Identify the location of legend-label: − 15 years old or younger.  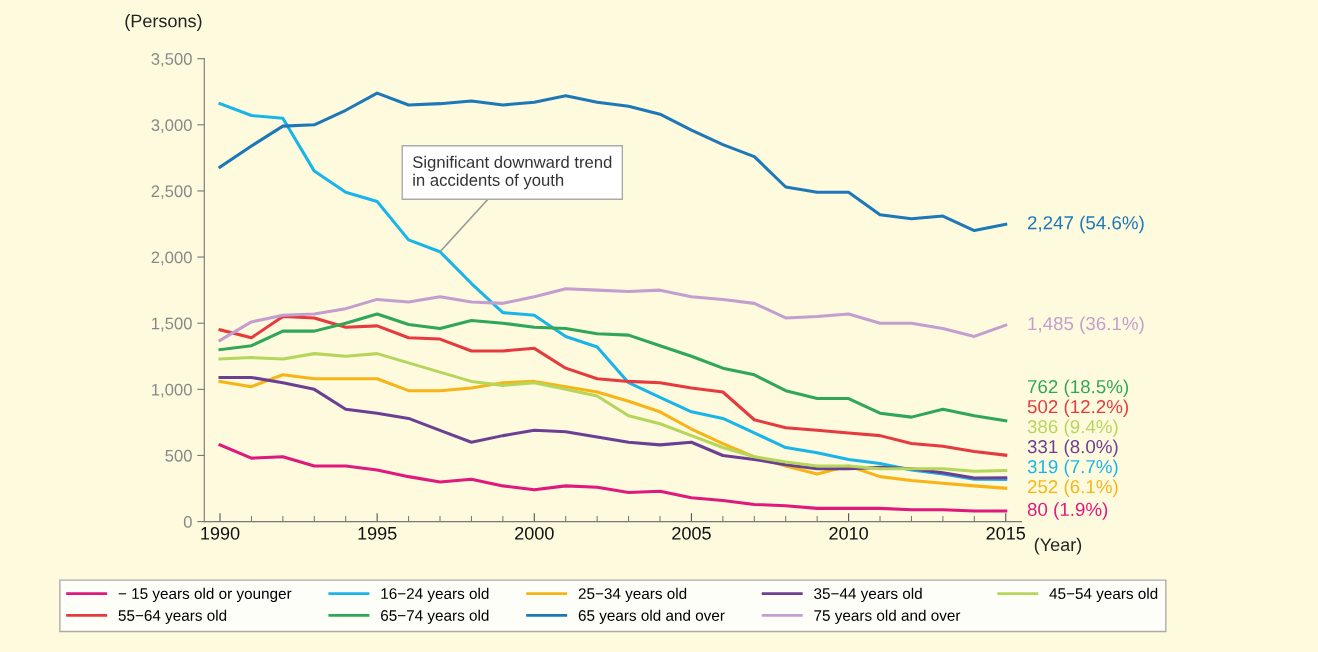
(205, 595).